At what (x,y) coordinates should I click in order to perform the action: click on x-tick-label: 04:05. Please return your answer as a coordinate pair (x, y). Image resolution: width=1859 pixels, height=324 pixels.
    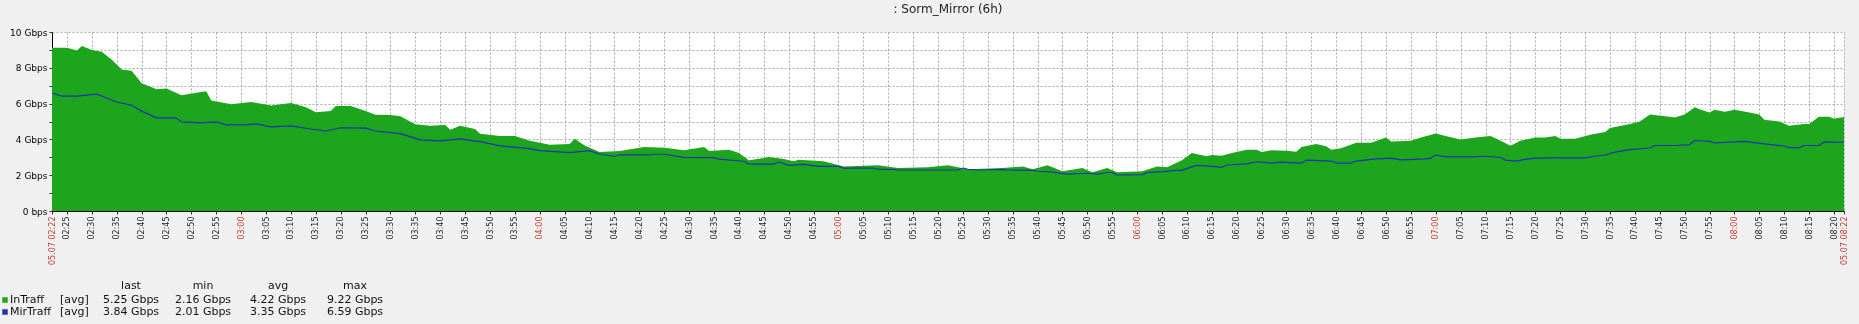
    Looking at the image, I should click on (565, 228).